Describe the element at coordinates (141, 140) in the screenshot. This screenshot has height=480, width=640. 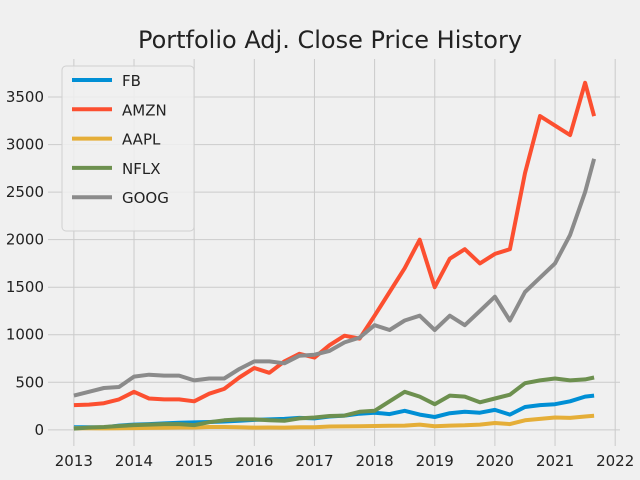
I see `legend-label: AAPL` at that location.